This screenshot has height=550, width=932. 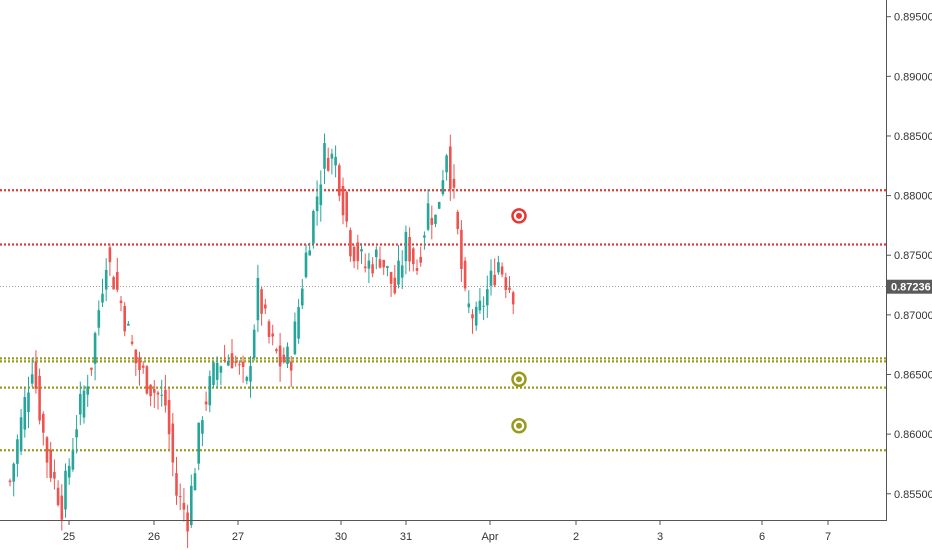 What do you see at coordinates (913, 197) in the screenshot?
I see `price-tick-label: 0.88000` at bounding box center [913, 197].